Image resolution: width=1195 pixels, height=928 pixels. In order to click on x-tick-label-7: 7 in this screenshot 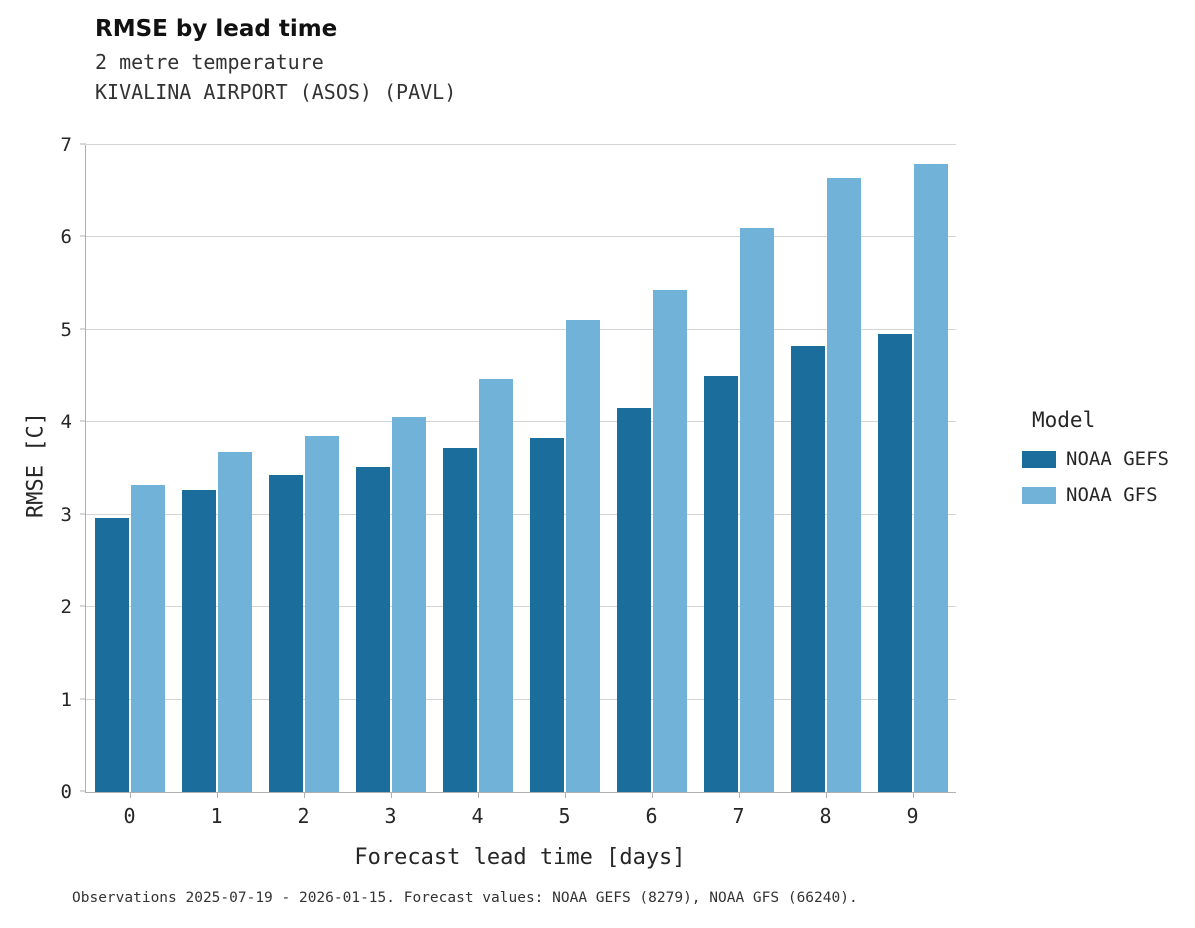, I will do `click(738, 816)`.